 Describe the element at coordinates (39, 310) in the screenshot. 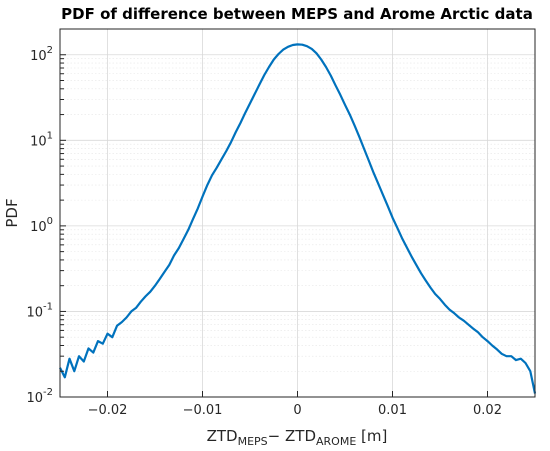

I see `y-tick-label: 10⁻¹` at that location.